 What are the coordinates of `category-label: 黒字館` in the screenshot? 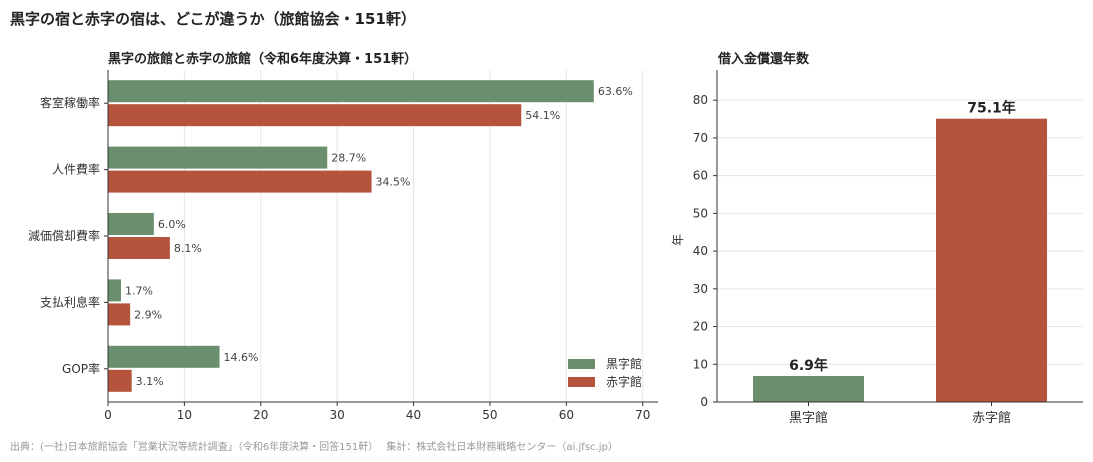 It's located at (808, 418).